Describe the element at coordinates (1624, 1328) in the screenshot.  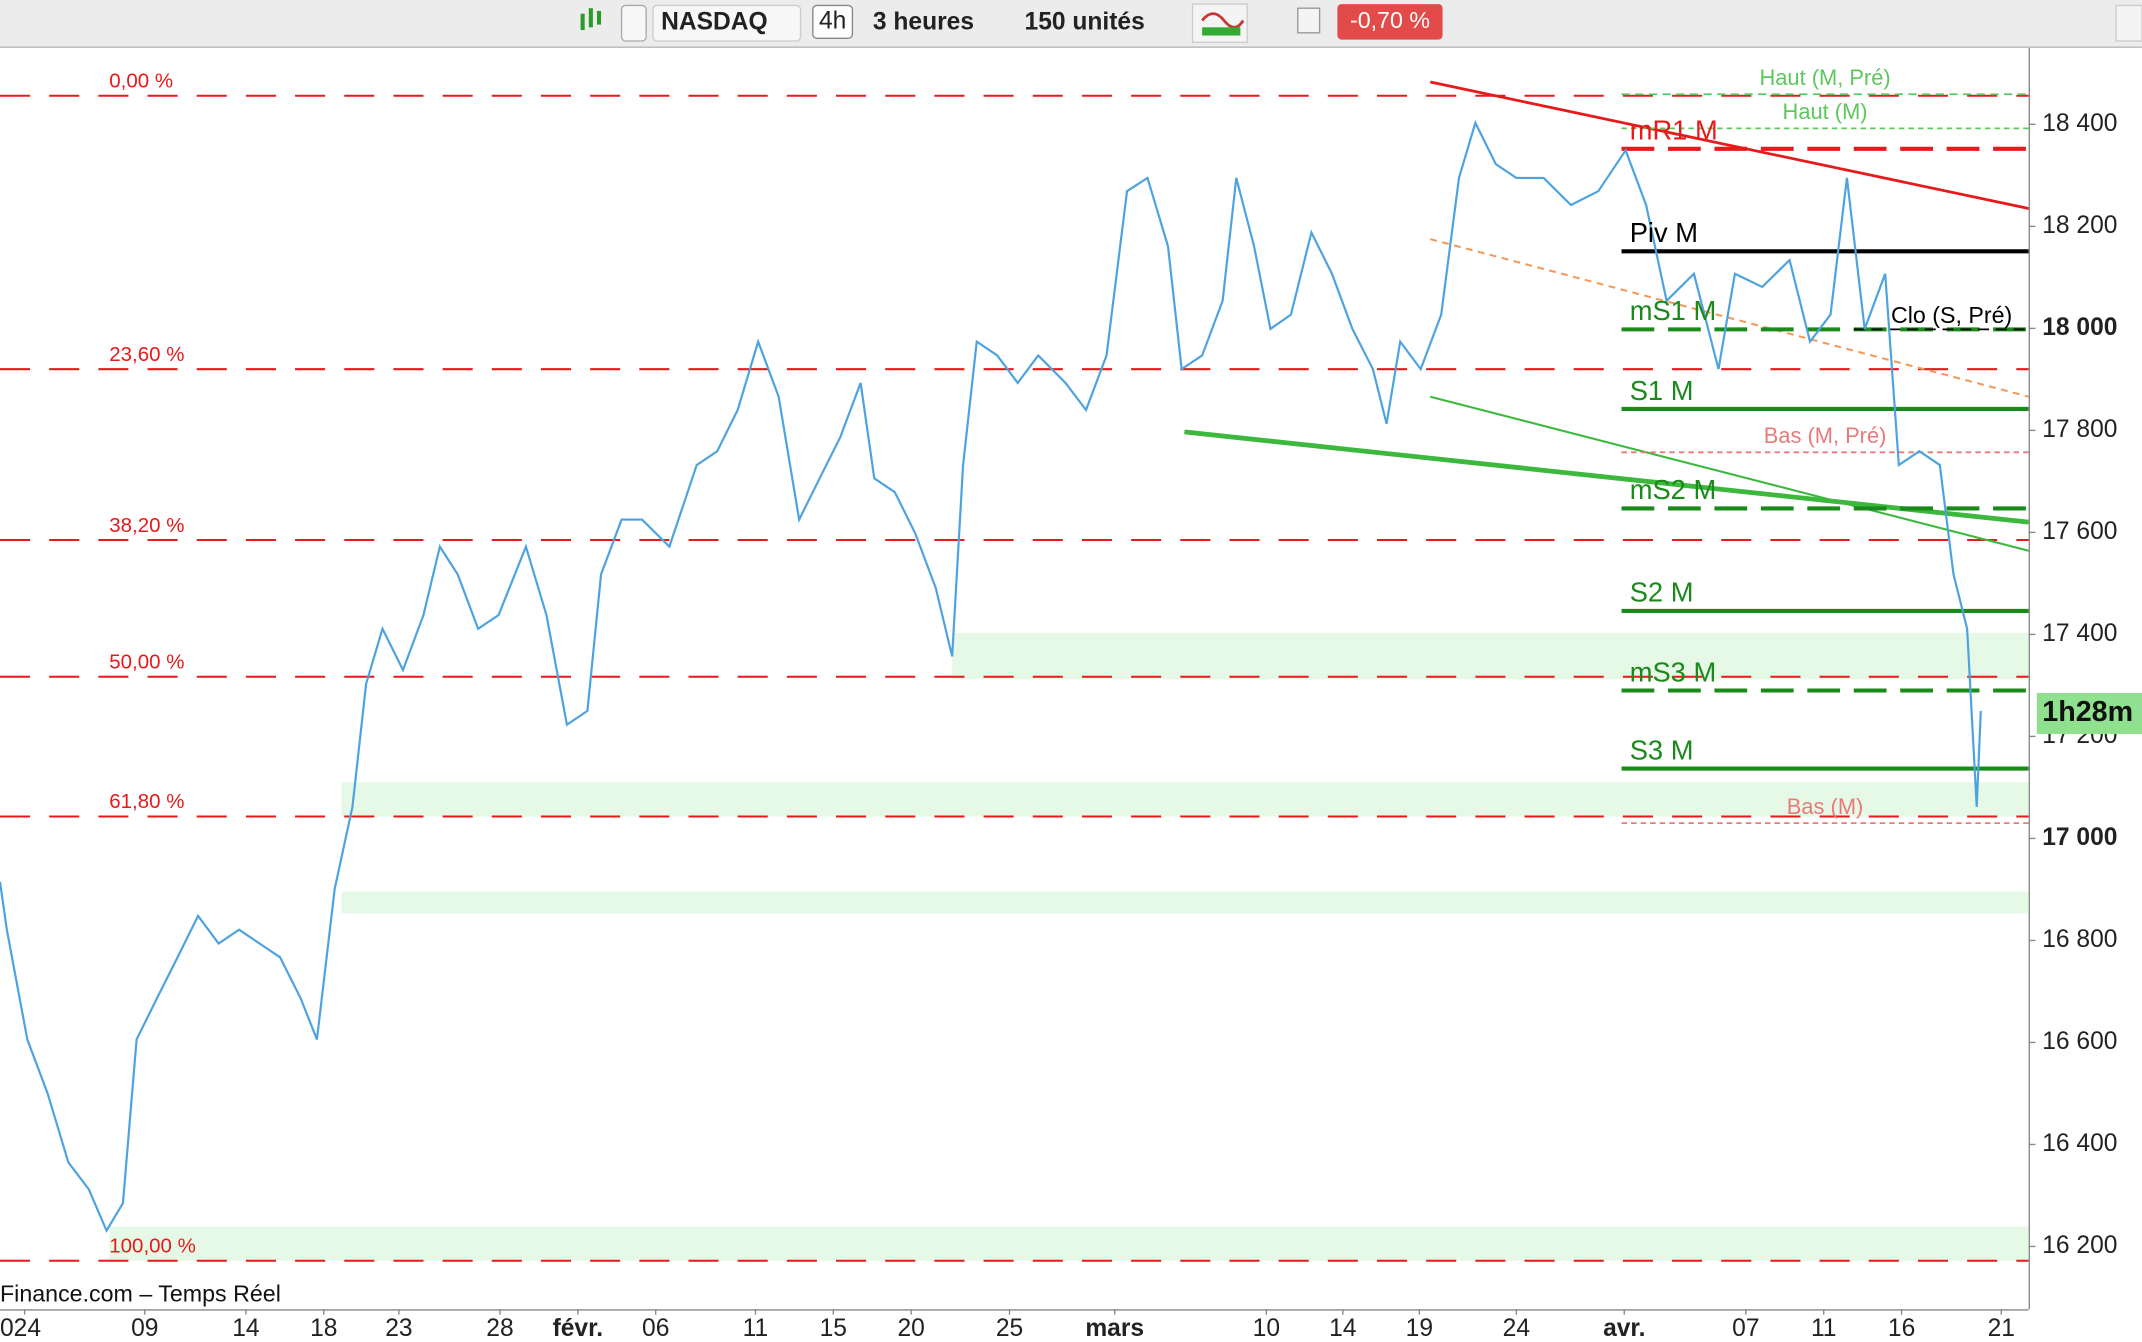
I see `x-tick-label: avr.` at that location.